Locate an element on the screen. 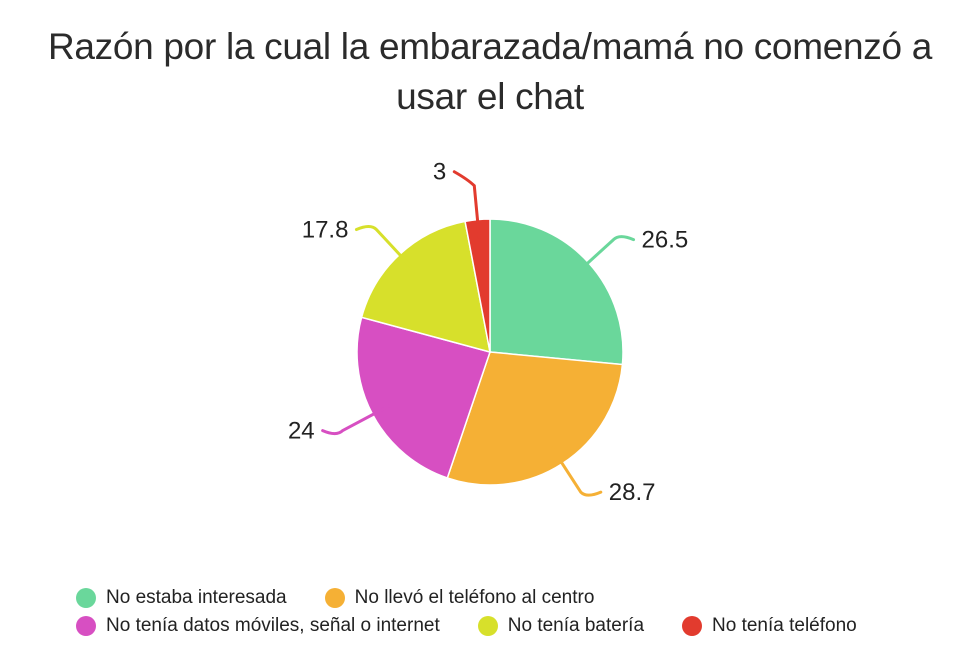 The image size is (980, 670). legend-label: No tenía batería is located at coordinates (576, 625).